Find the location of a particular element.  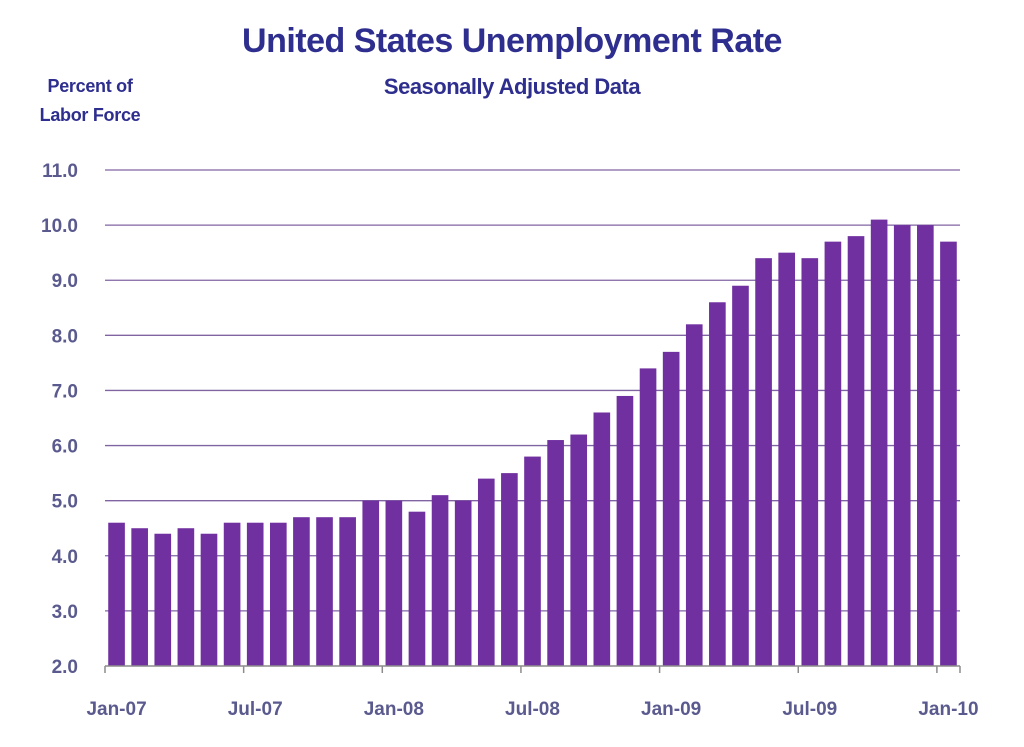

x-tick-label: Jul-08 is located at coordinates (532, 709).